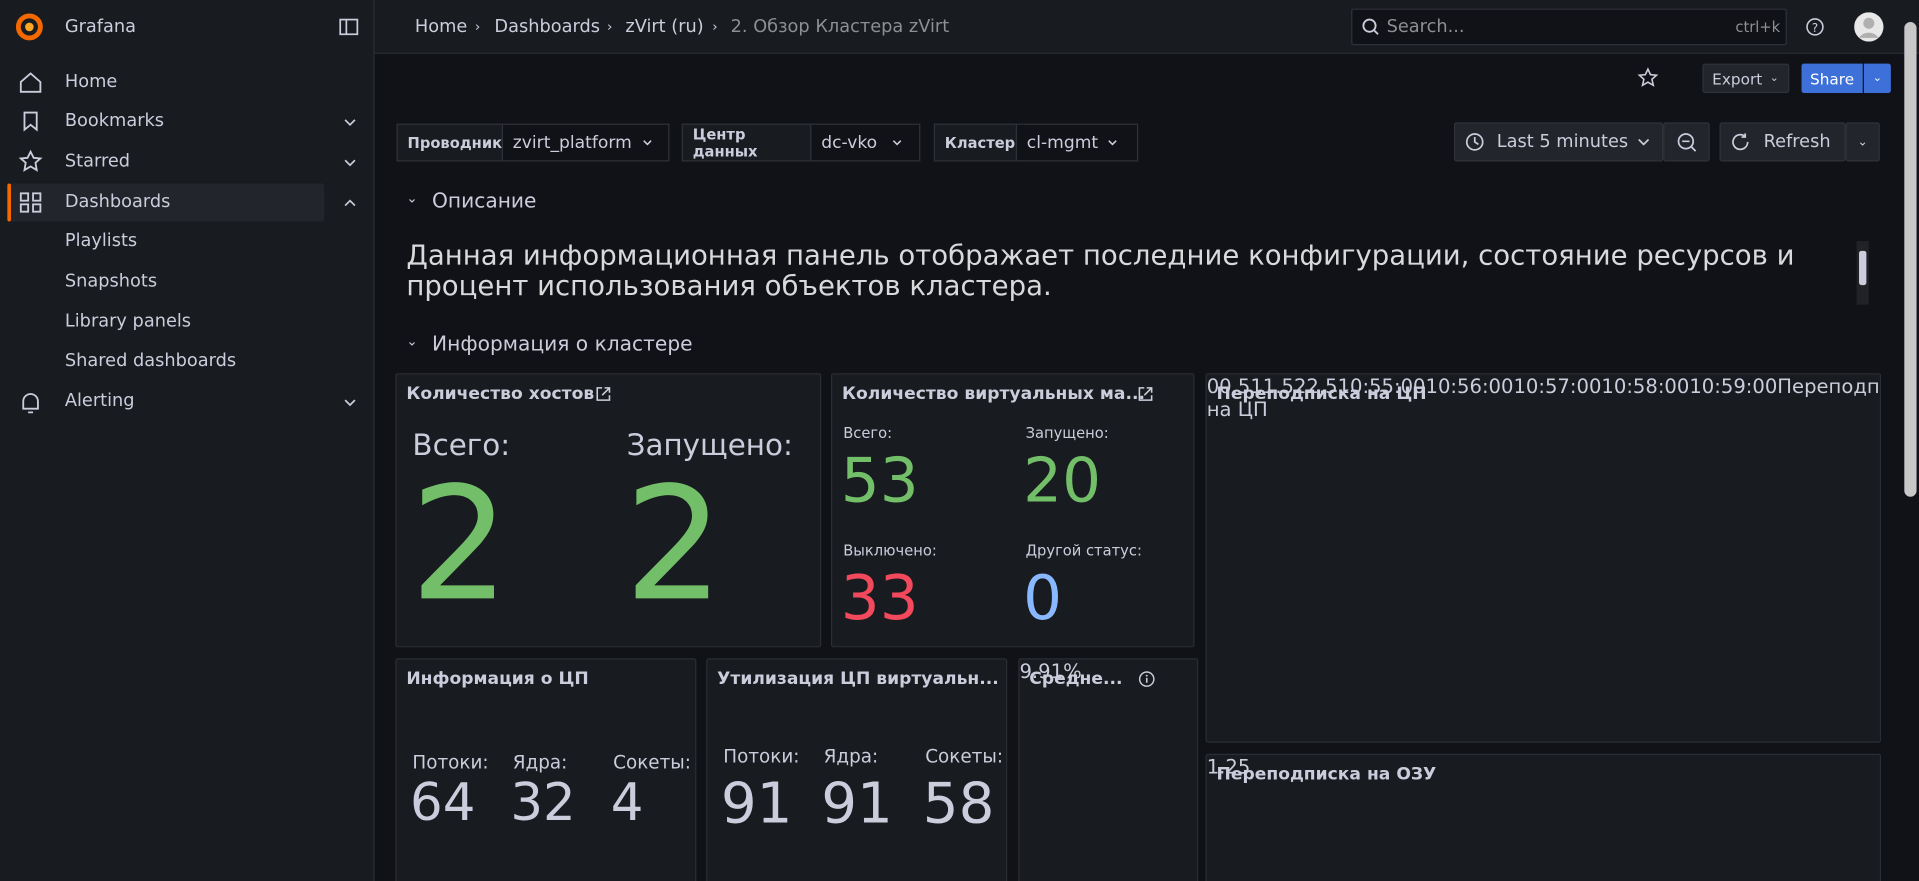 This screenshot has width=1919, height=881. What do you see at coordinates (1757, 26) in the screenshot?
I see `search-shortcut: ctrl+k` at bounding box center [1757, 26].